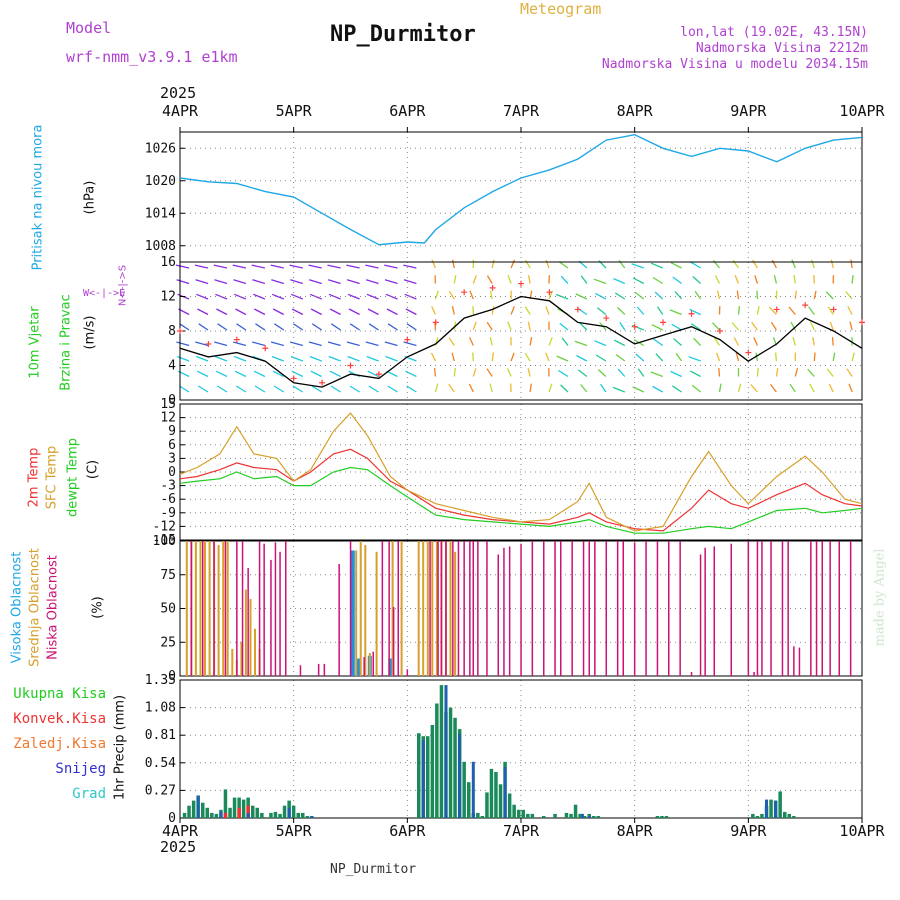  What do you see at coordinates (373, 869) in the screenshot?
I see `footer-station: NP_Durmitor` at bounding box center [373, 869].